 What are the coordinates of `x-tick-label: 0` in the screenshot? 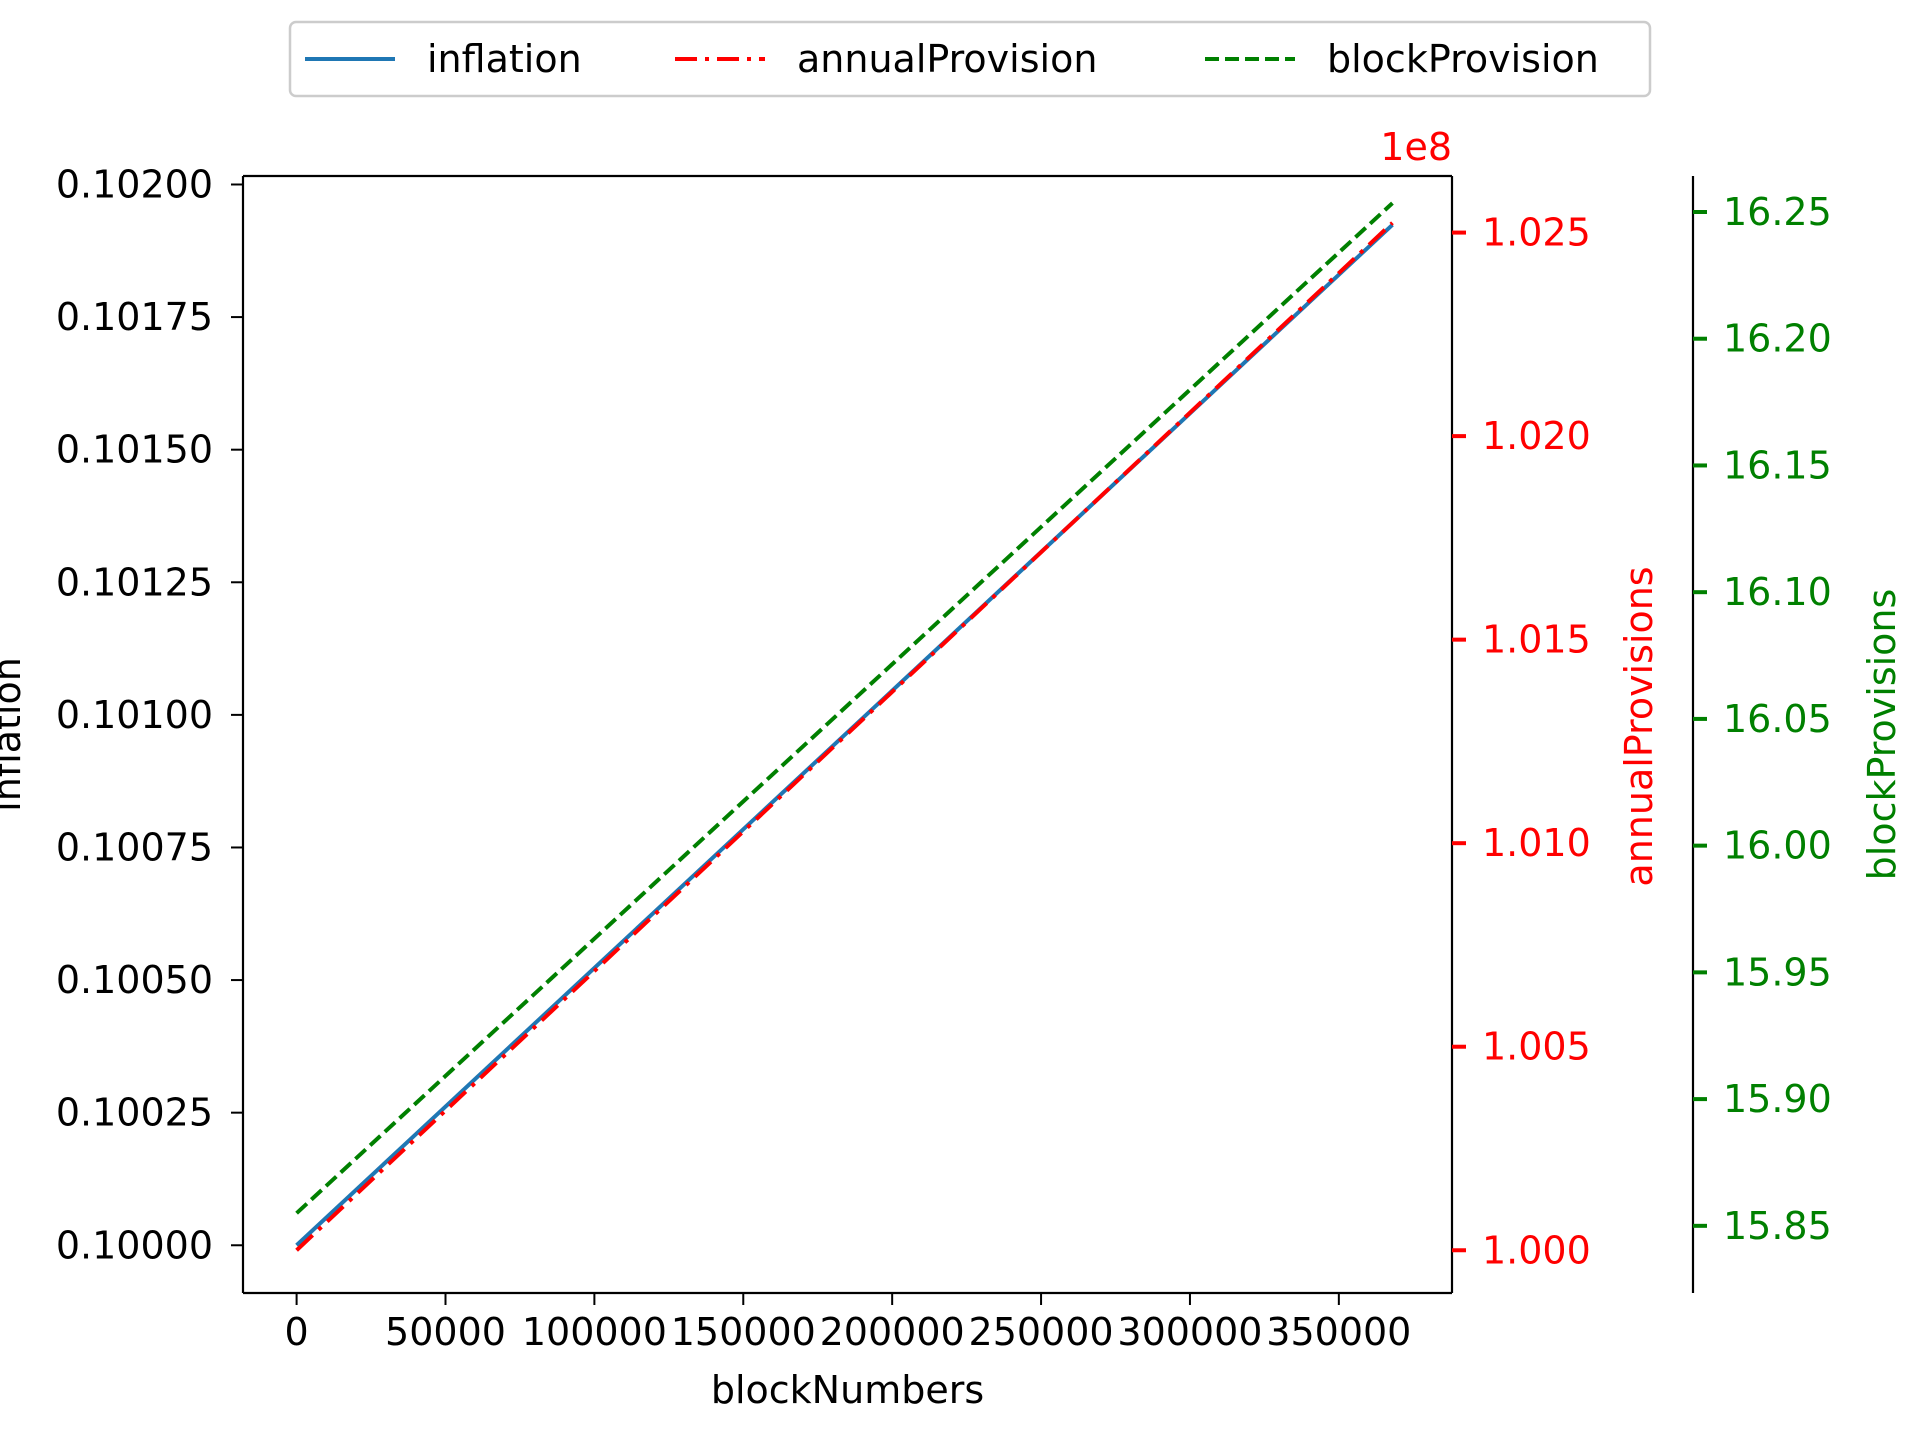 It's located at (297, 1332).